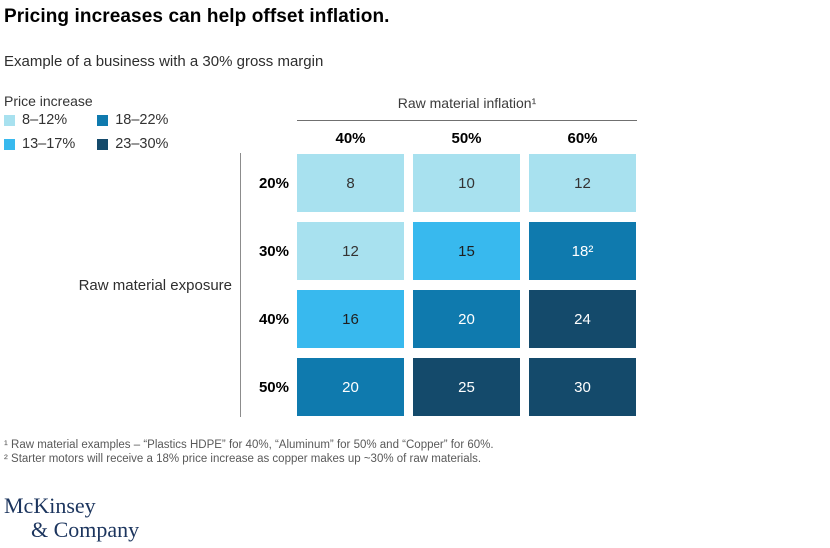  I want to click on column-header: 60%, so click(582, 138).